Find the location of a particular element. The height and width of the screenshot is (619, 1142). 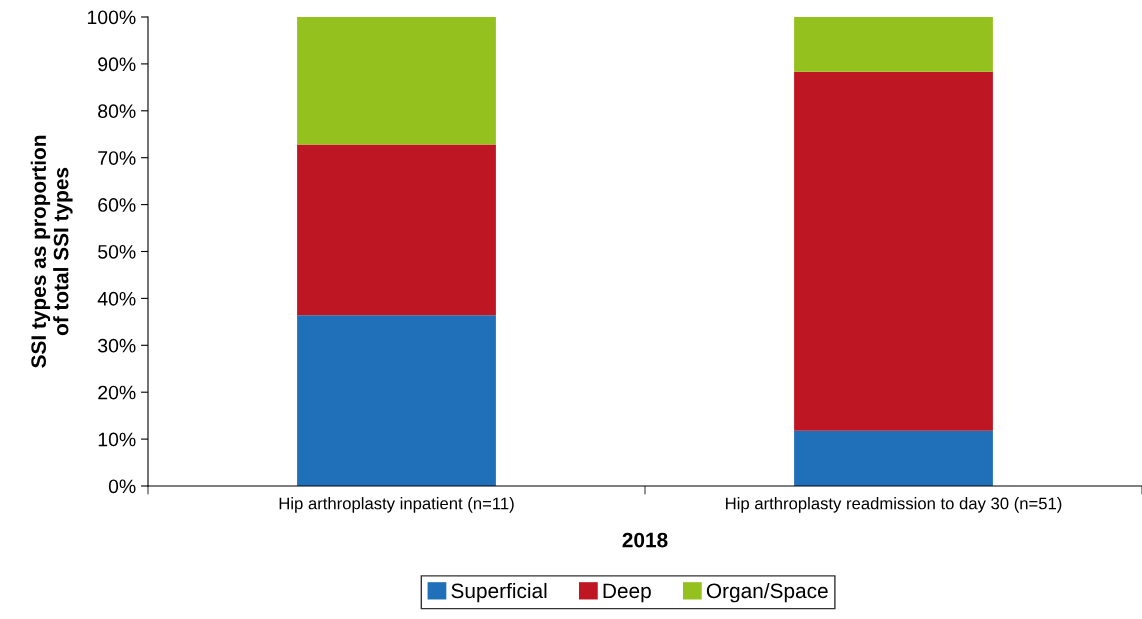

x-axis-title: 2018 is located at coordinates (645, 540).